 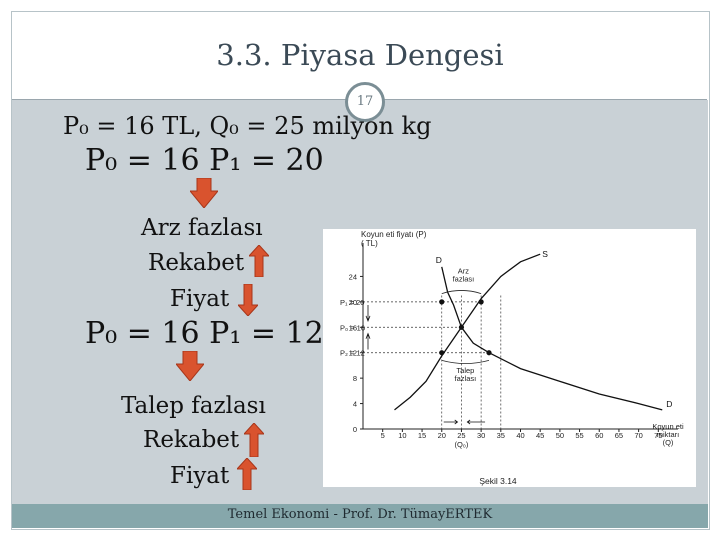 I want to click on slide-title: 3.3. Piyasa Dengesi, so click(x=360, y=55).